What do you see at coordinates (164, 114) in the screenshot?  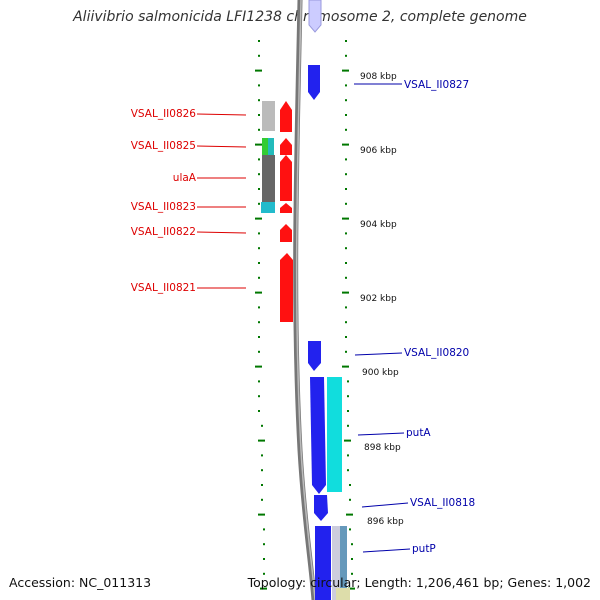 I see `gene-label-vsal-ii0826: VSAL_II0826` at bounding box center [164, 114].